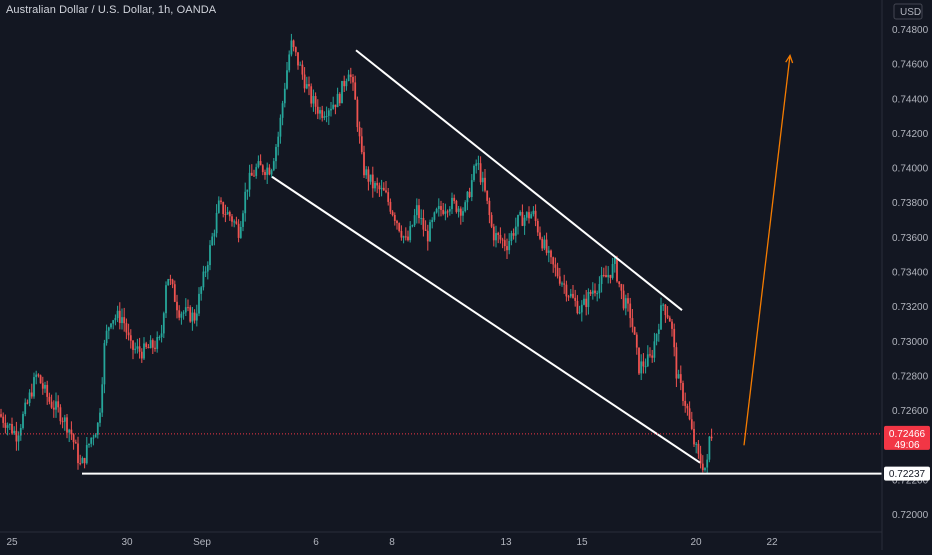  Describe the element at coordinates (910, 273) in the screenshot. I see `y-tick-label: 0.73400` at that location.